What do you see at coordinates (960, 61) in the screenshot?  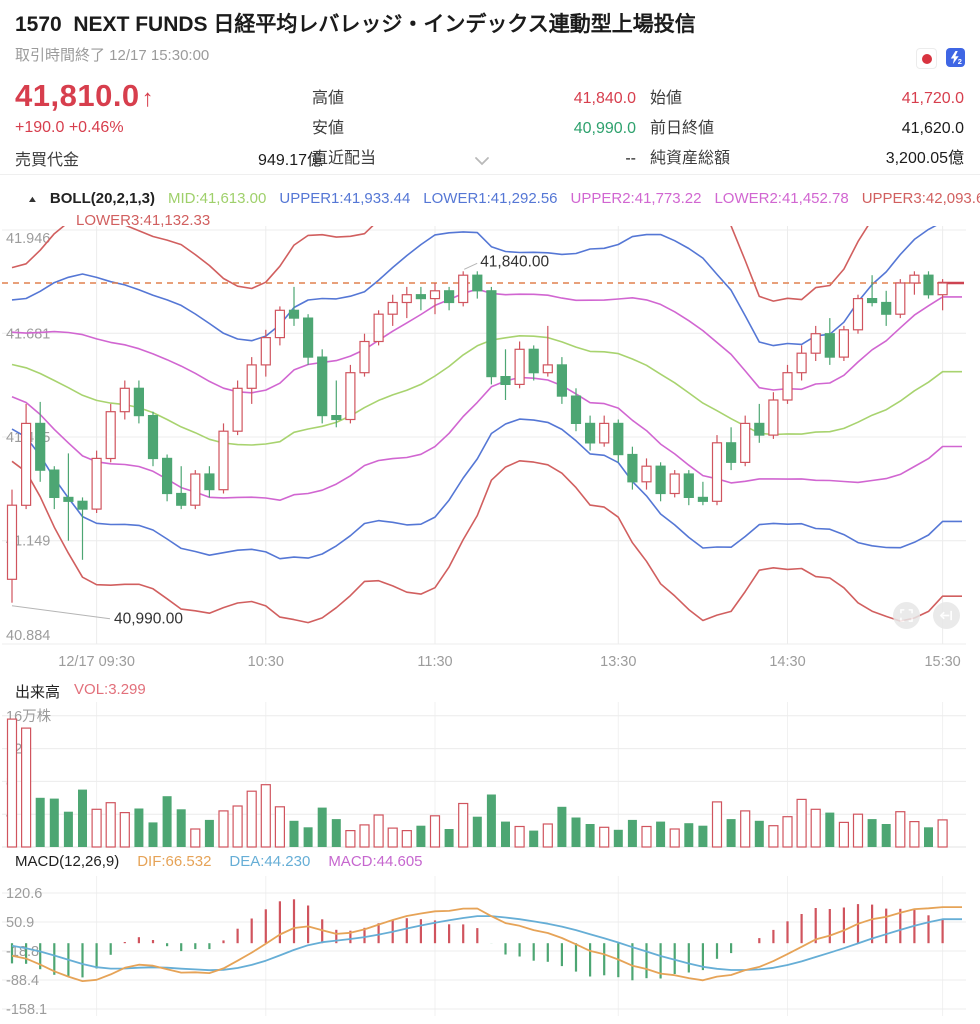 I see `svg-text: 2` at bounding box center [960, 61].